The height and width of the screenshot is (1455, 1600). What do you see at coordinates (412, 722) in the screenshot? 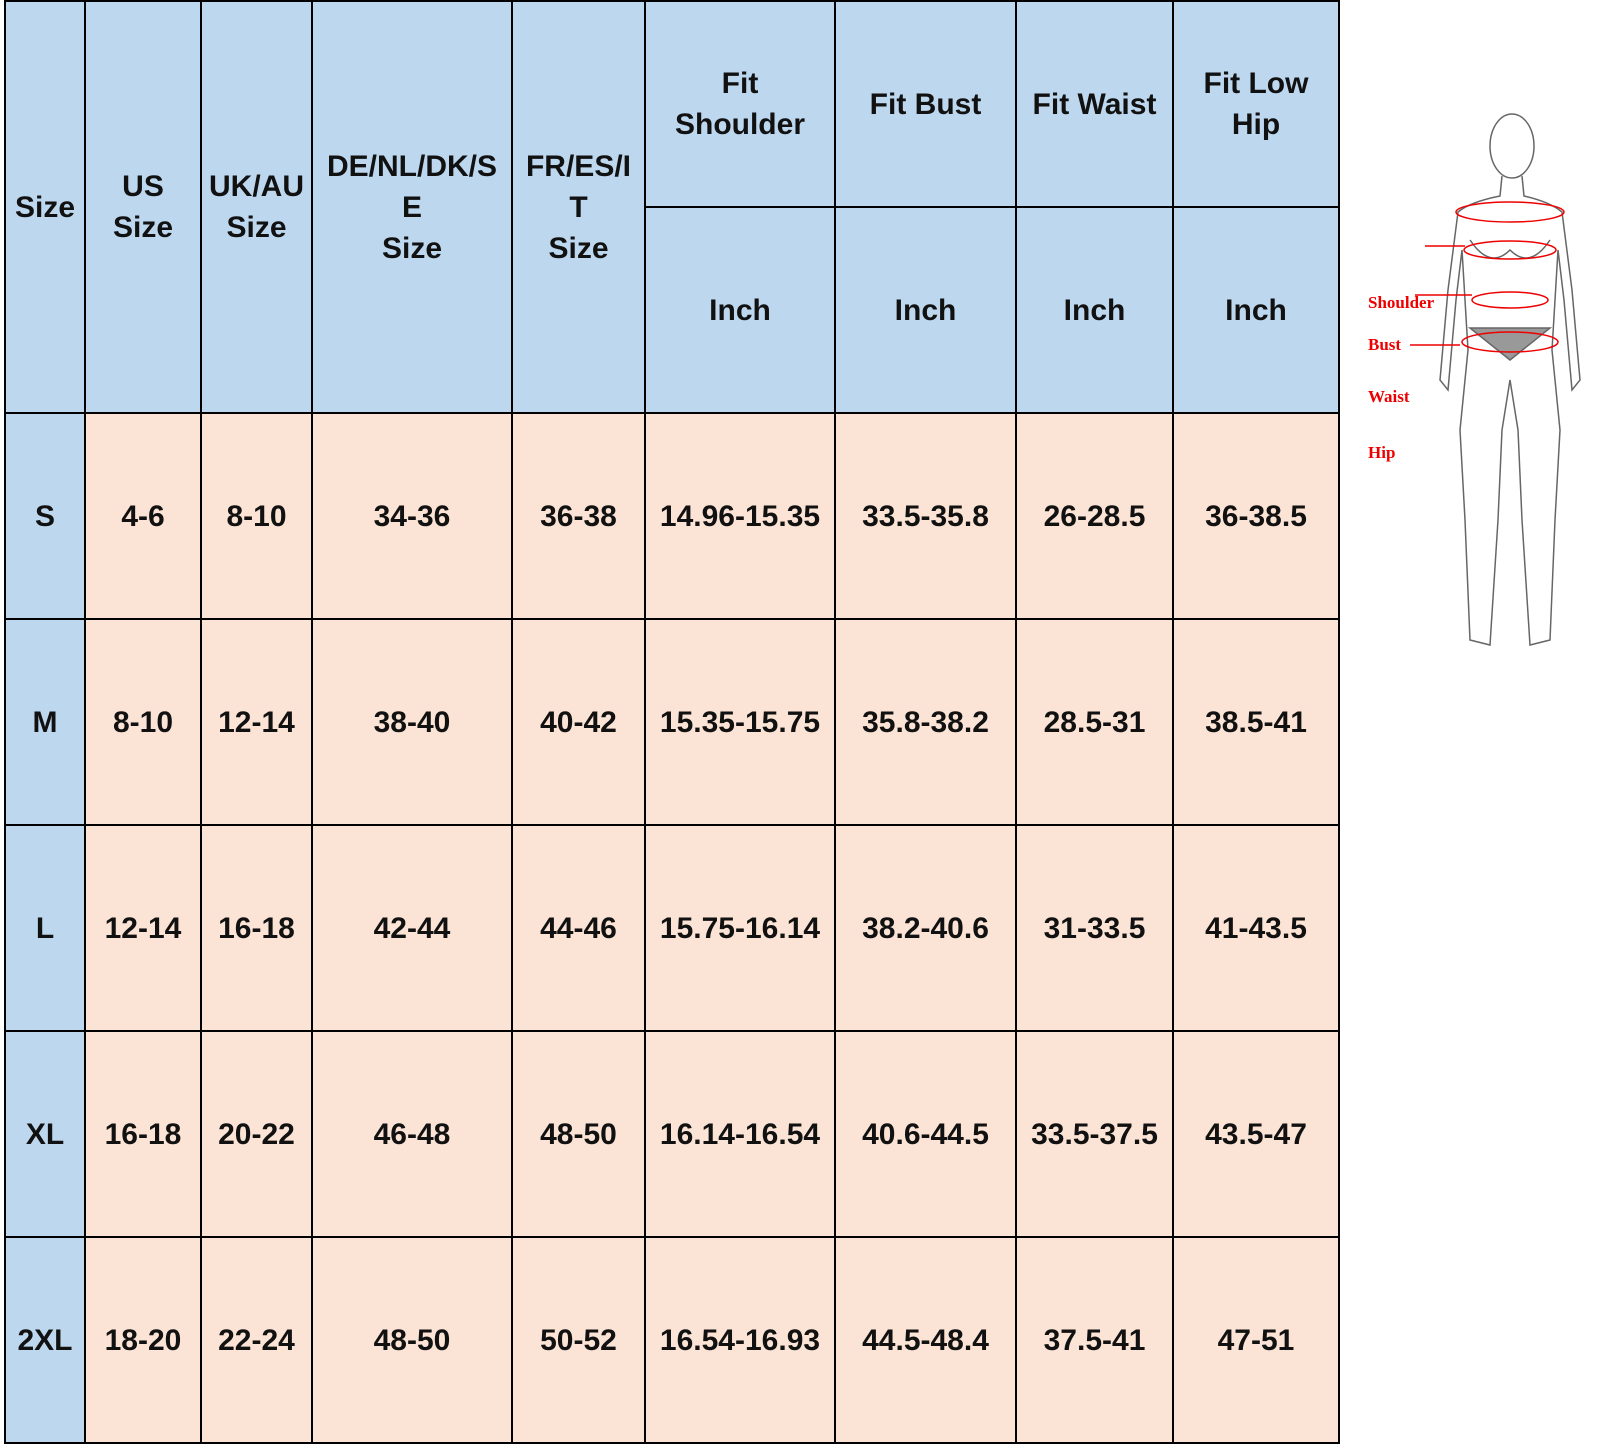
I see `table-cell: 38-40` at bounding box center [412, 722].